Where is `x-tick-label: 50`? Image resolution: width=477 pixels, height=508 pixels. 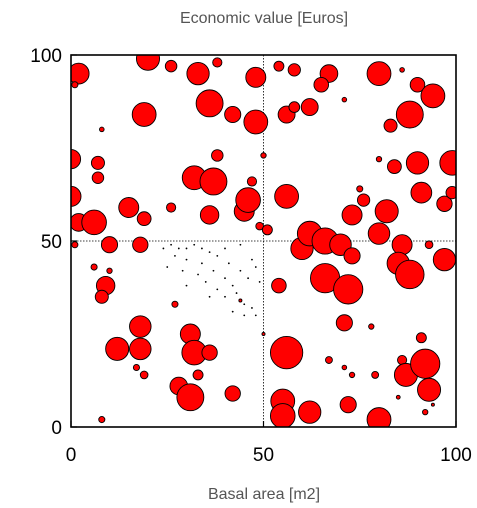
x-tick-label: 50 is located at coordinates (263, 455).